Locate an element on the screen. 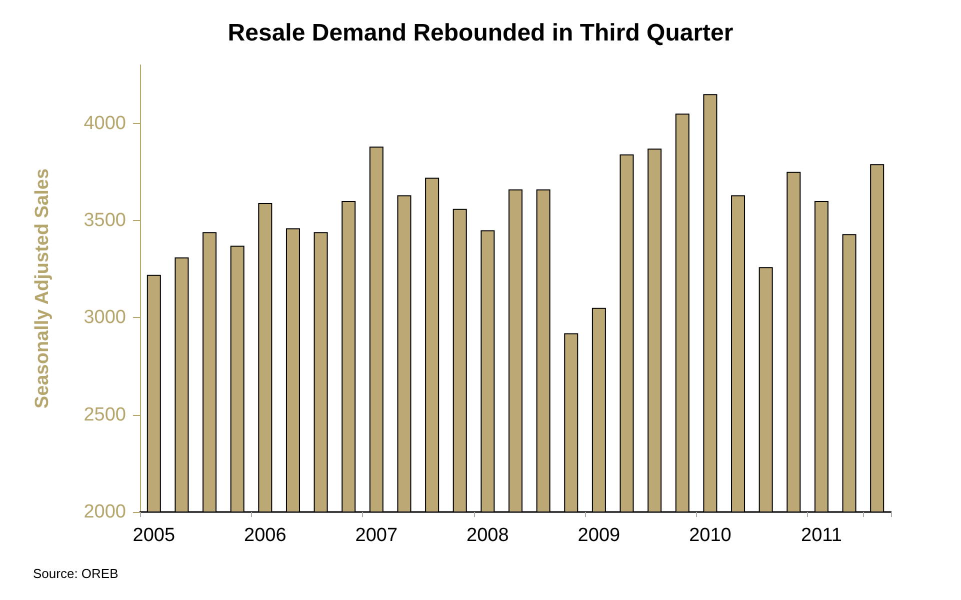 The height and width of the screenshot is (600, 961). x-tick-label: 2006 is located at coordinates (265, 535).